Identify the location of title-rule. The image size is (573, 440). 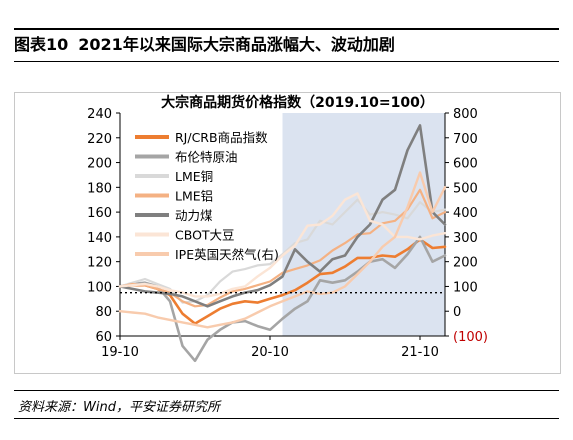
(286, 61).